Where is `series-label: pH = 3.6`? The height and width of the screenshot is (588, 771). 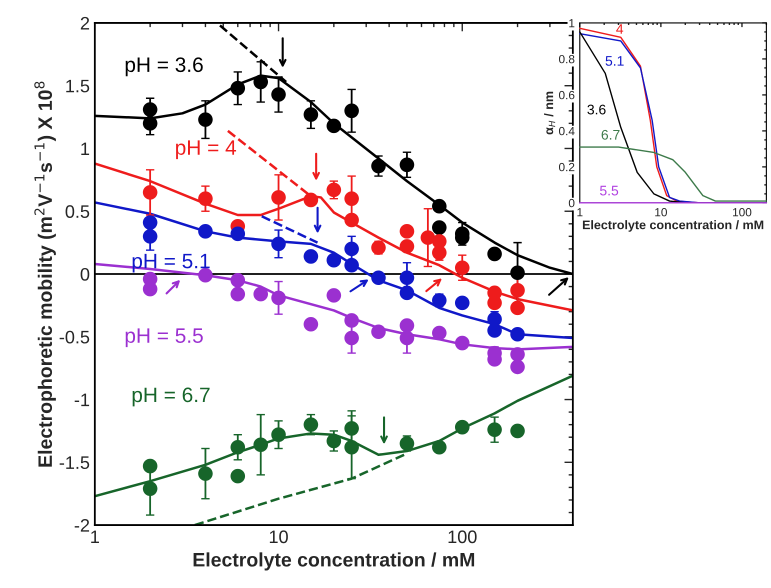
series-label: pH = 3.6 is located at coordinates (164, 66).